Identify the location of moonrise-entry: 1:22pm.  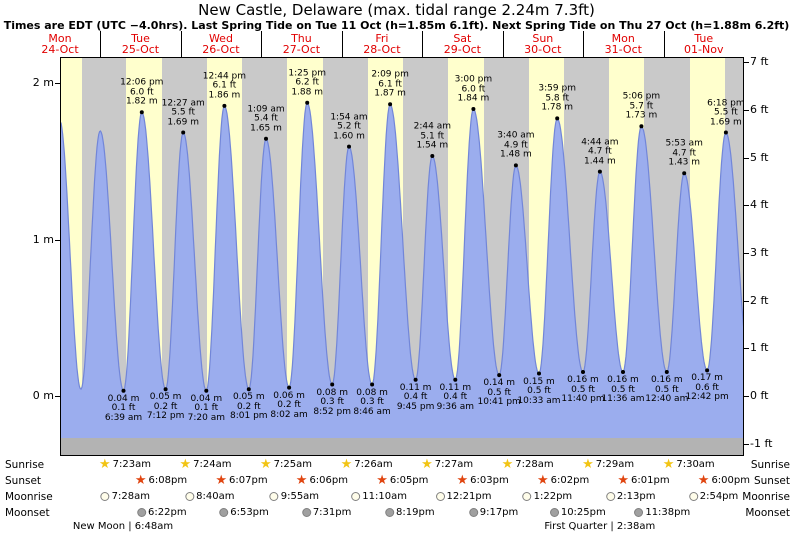
(547, 496).